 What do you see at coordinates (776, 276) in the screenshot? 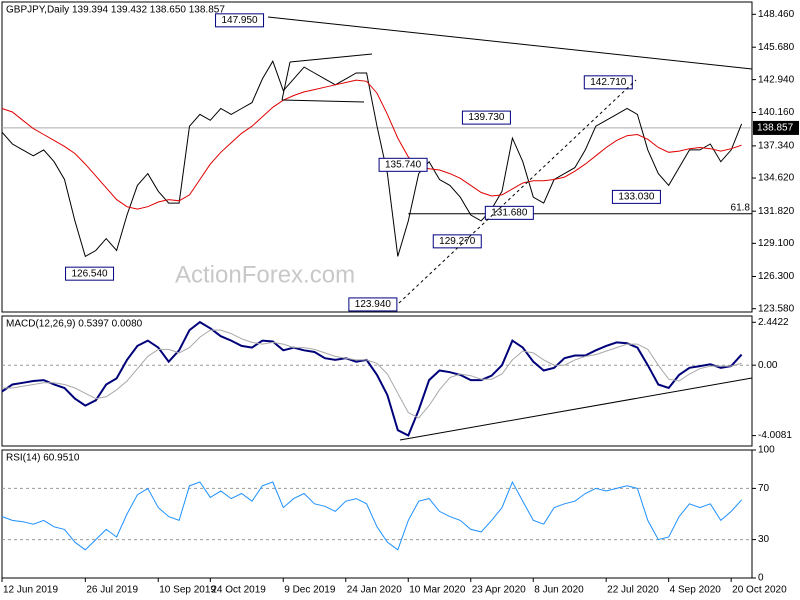
I see `y-tick-label: 126.300` at bounding box center [776, 276].